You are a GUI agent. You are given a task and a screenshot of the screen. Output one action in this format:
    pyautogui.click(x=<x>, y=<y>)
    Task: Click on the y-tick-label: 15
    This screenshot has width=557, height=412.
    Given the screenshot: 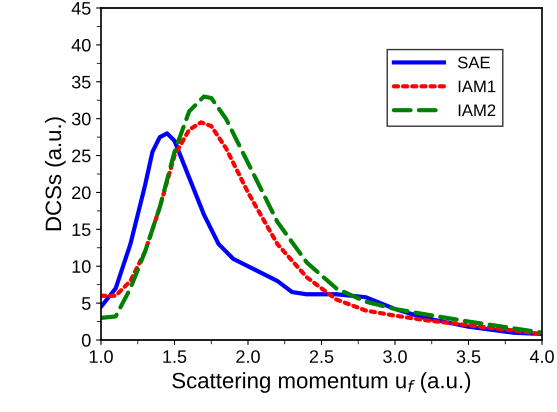 What is the action you would take?
    pyautogui.click(x=81, y=229)
    